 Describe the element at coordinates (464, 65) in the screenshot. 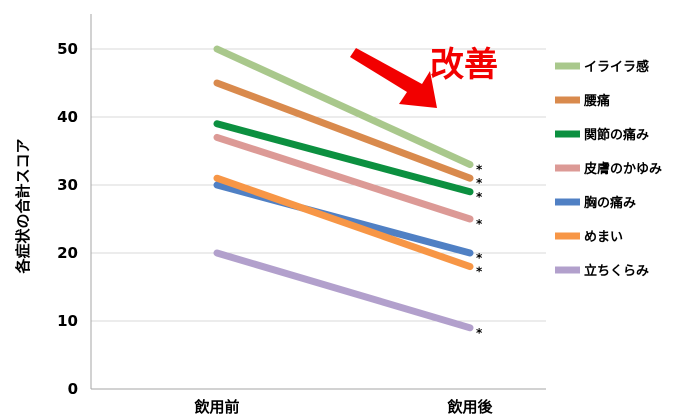

I see `annotation-text: 改善` at that location.